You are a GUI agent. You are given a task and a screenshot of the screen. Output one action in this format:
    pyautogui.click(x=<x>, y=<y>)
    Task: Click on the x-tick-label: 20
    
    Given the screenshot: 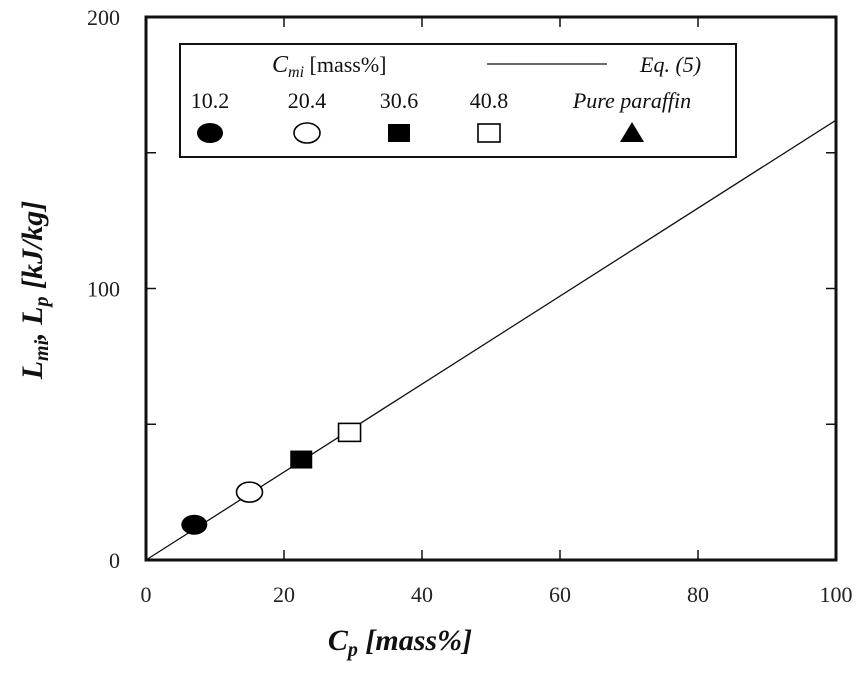 What is the action you would take?
    pyautogui.click(x=284, y=594)
    